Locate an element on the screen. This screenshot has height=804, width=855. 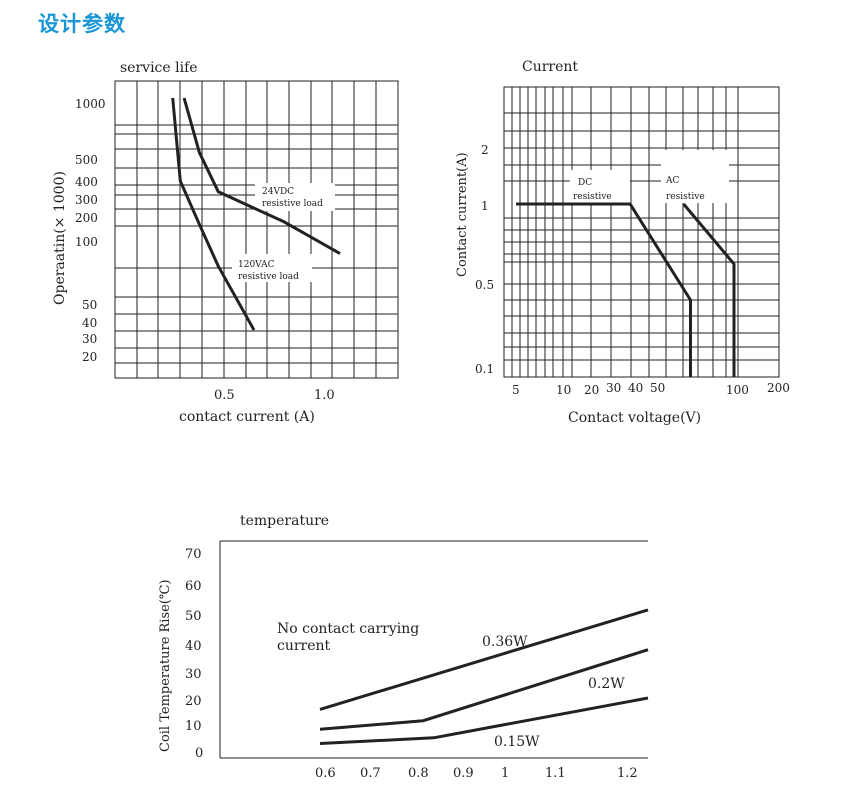
service-life-ytick: 50 is located at coordinates (89, 305).